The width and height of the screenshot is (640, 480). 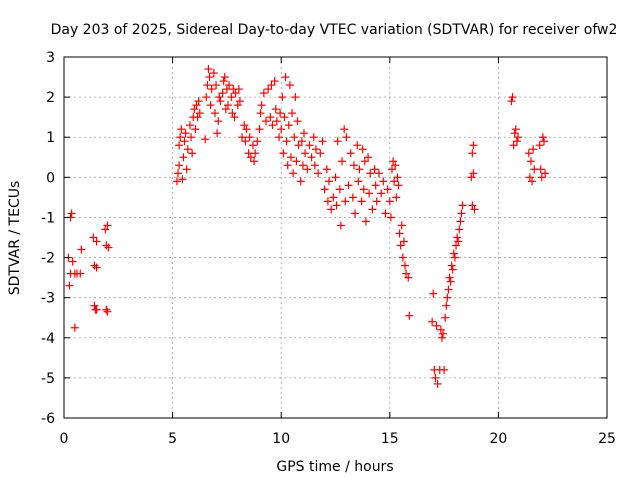 I want to click on x-tick-label: 5, so click(x=172, y=439).